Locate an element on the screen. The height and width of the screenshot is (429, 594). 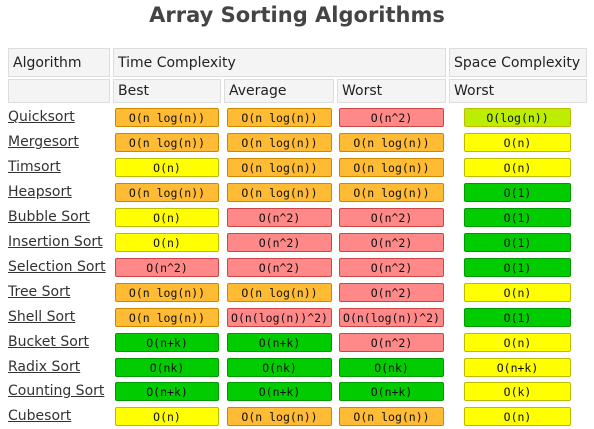
header-space-worst: Worst is located at coordinates (518, 91).